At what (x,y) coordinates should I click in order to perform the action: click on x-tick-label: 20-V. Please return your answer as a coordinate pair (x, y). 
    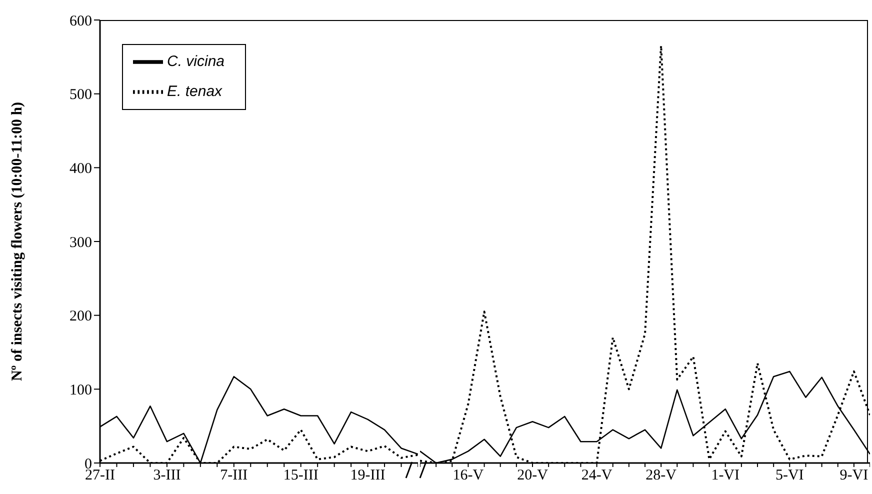
    Looking at the image, I should click on (532, 476).